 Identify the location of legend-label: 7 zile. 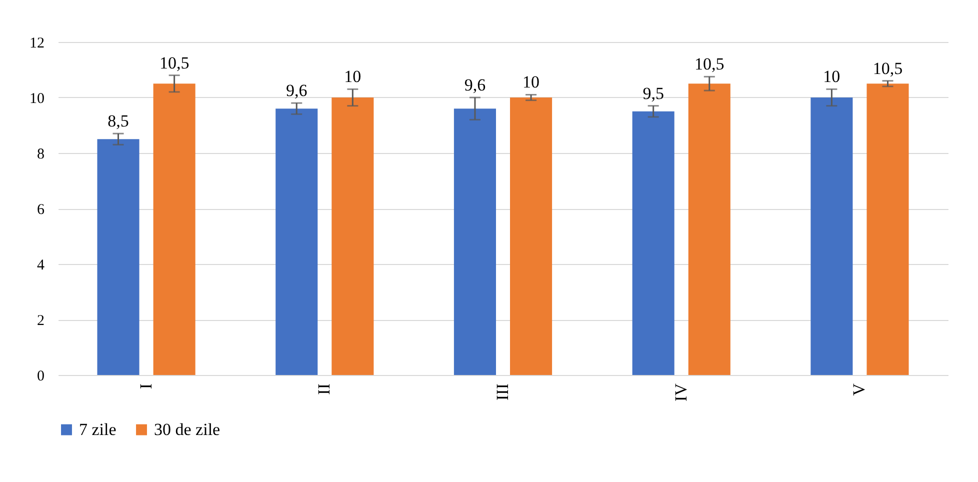
(97, 429).